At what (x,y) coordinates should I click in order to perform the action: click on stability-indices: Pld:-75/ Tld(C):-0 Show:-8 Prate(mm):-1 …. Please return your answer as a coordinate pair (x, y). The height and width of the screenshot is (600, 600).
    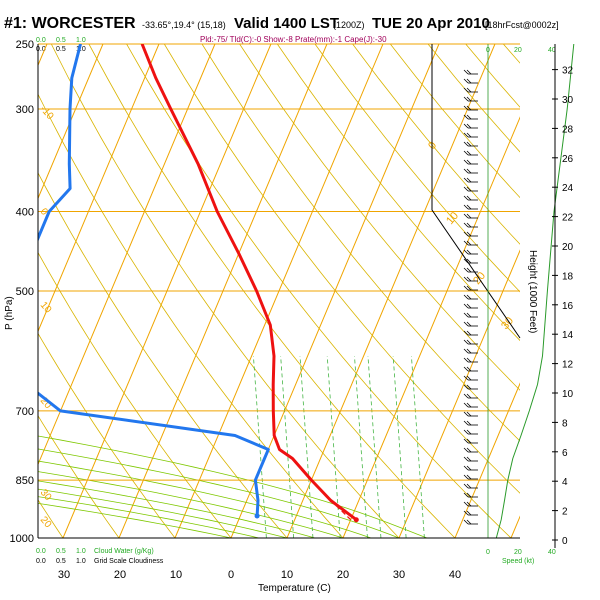
    Looking at the image, I should click on (293, 39).